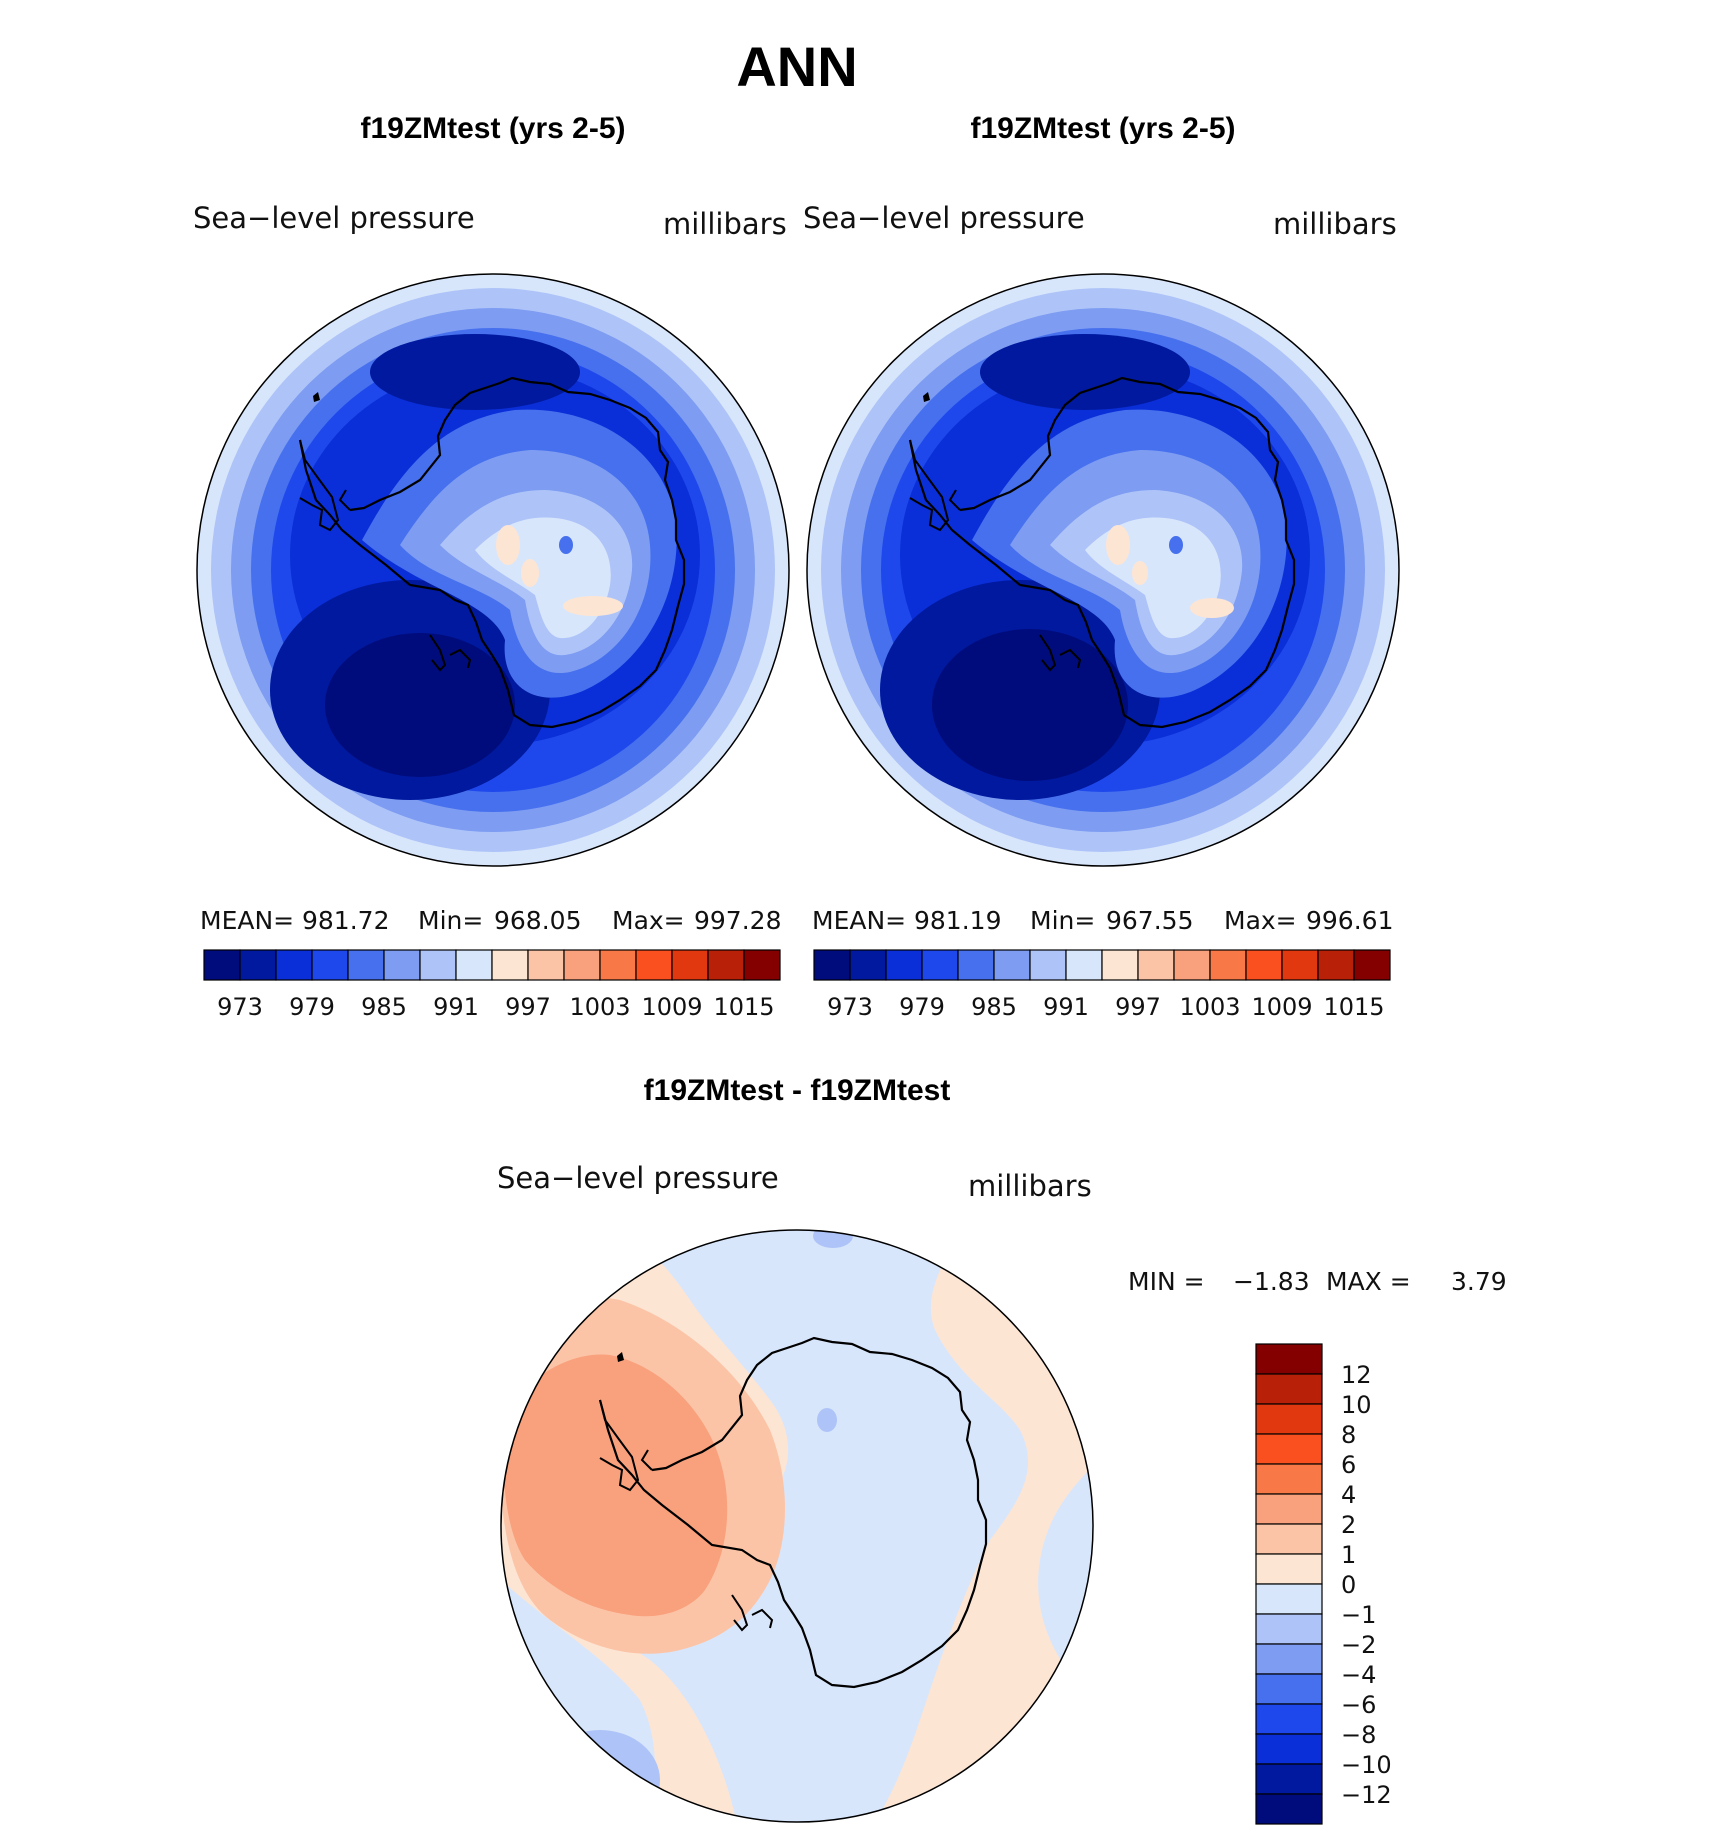  I want to click on max-value: 996.61, so click(1349, 920).